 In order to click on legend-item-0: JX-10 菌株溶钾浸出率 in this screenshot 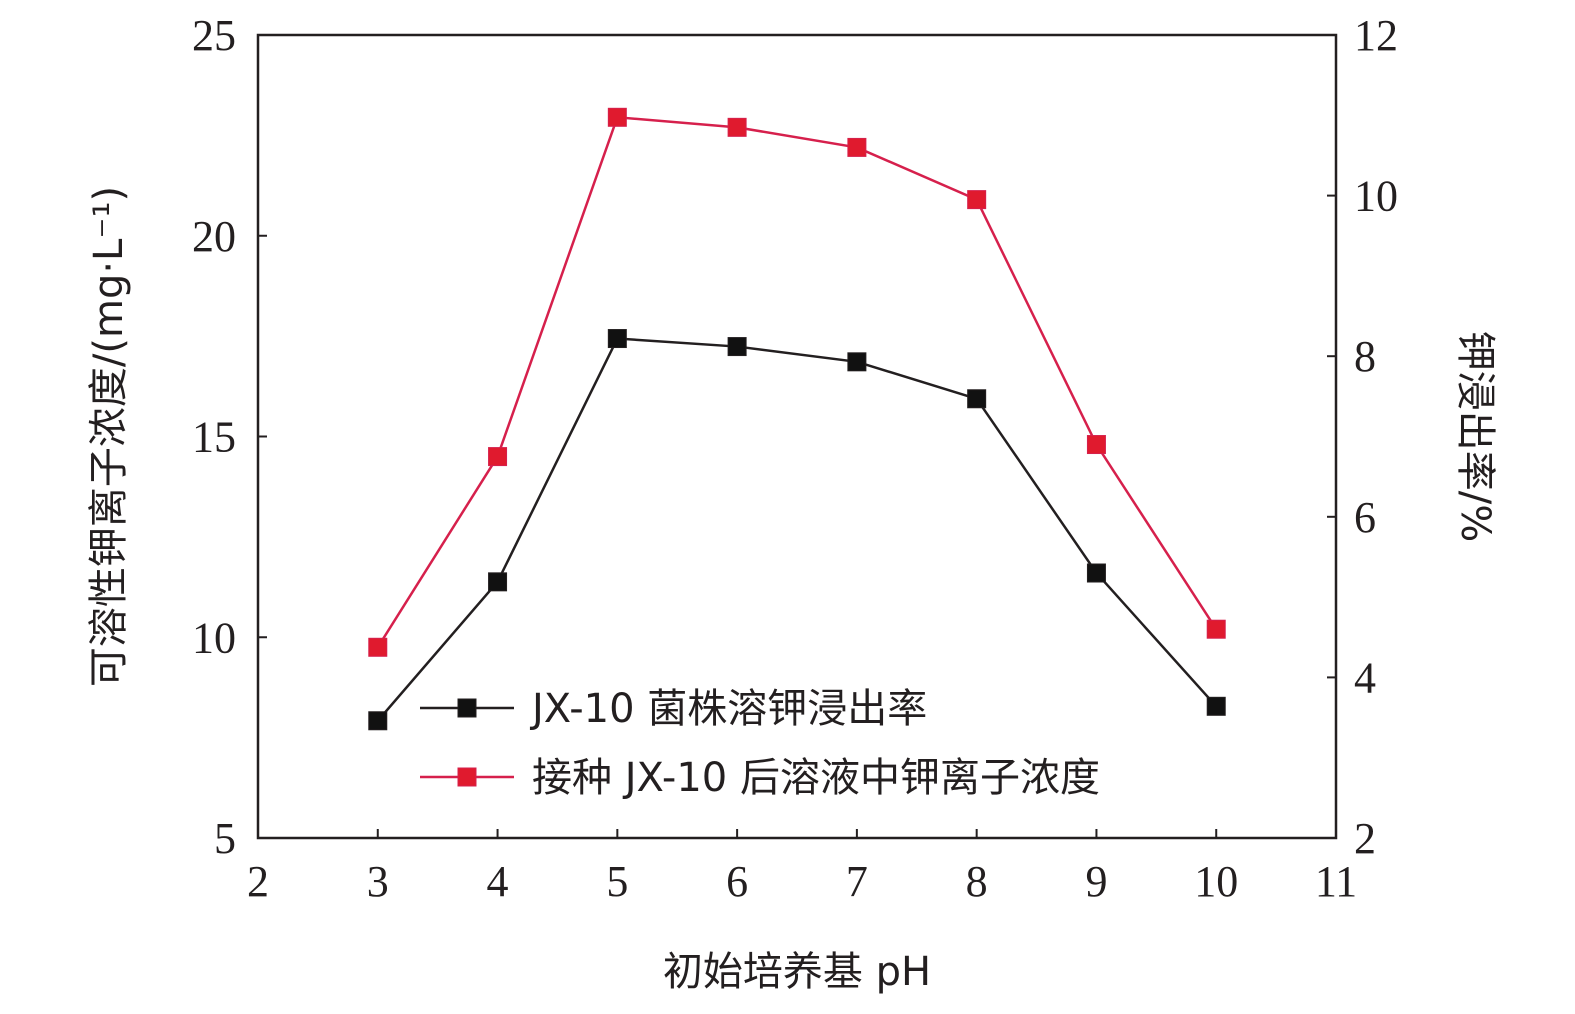, I will do `click(673, 709)`.